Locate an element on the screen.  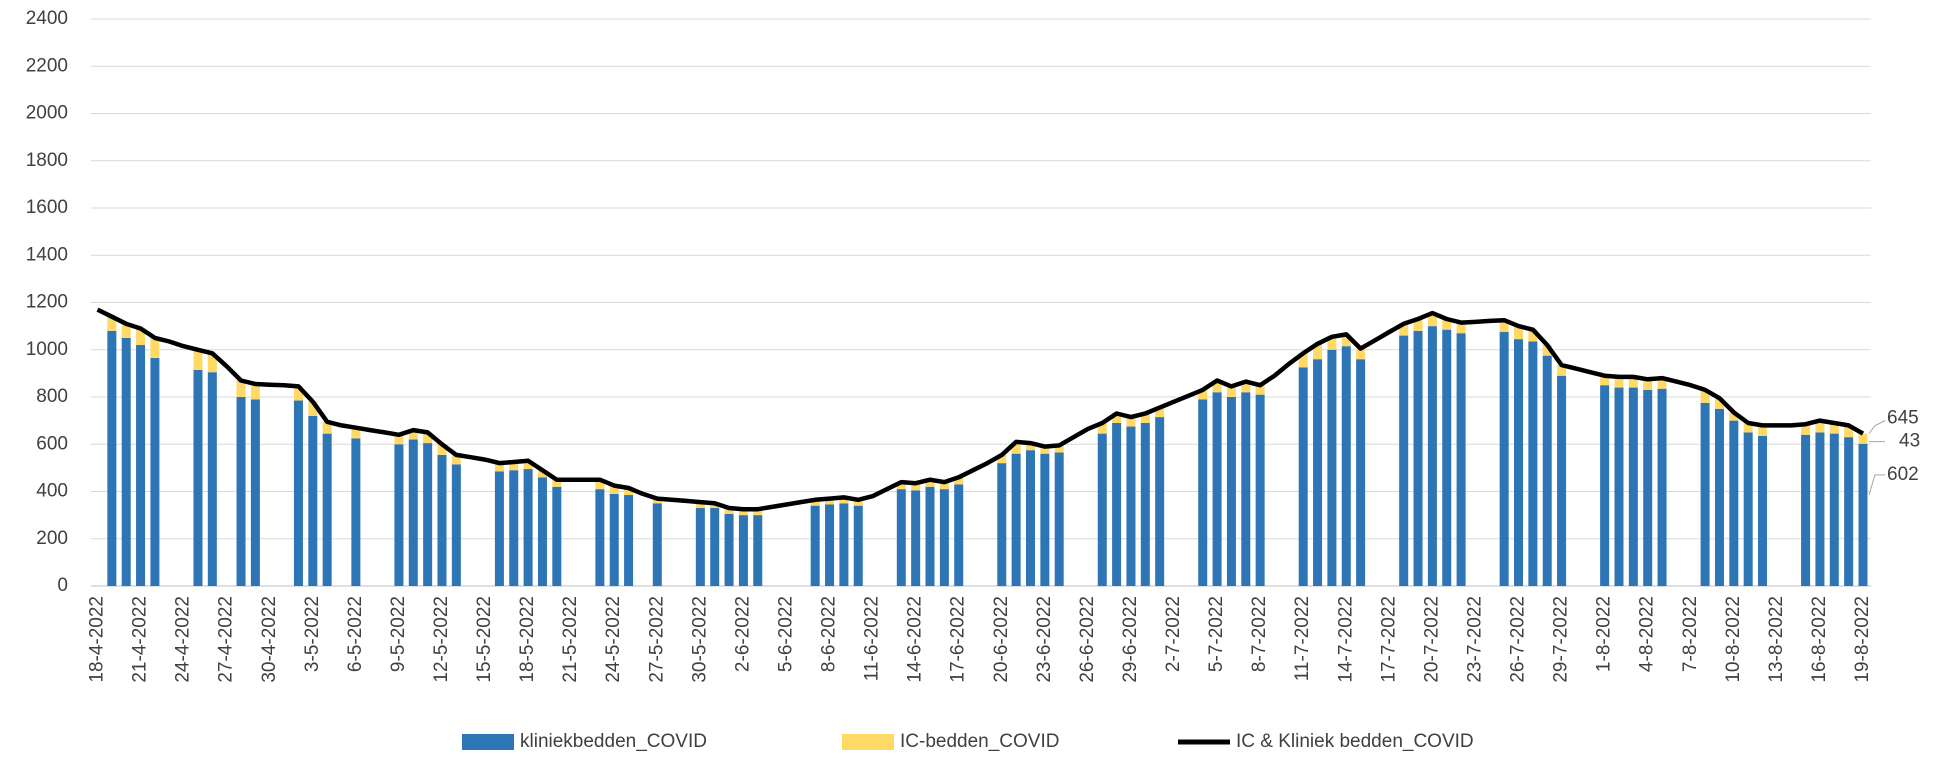
x-tick-label: 20-7-2022 is located at coordinates (1431, 639).